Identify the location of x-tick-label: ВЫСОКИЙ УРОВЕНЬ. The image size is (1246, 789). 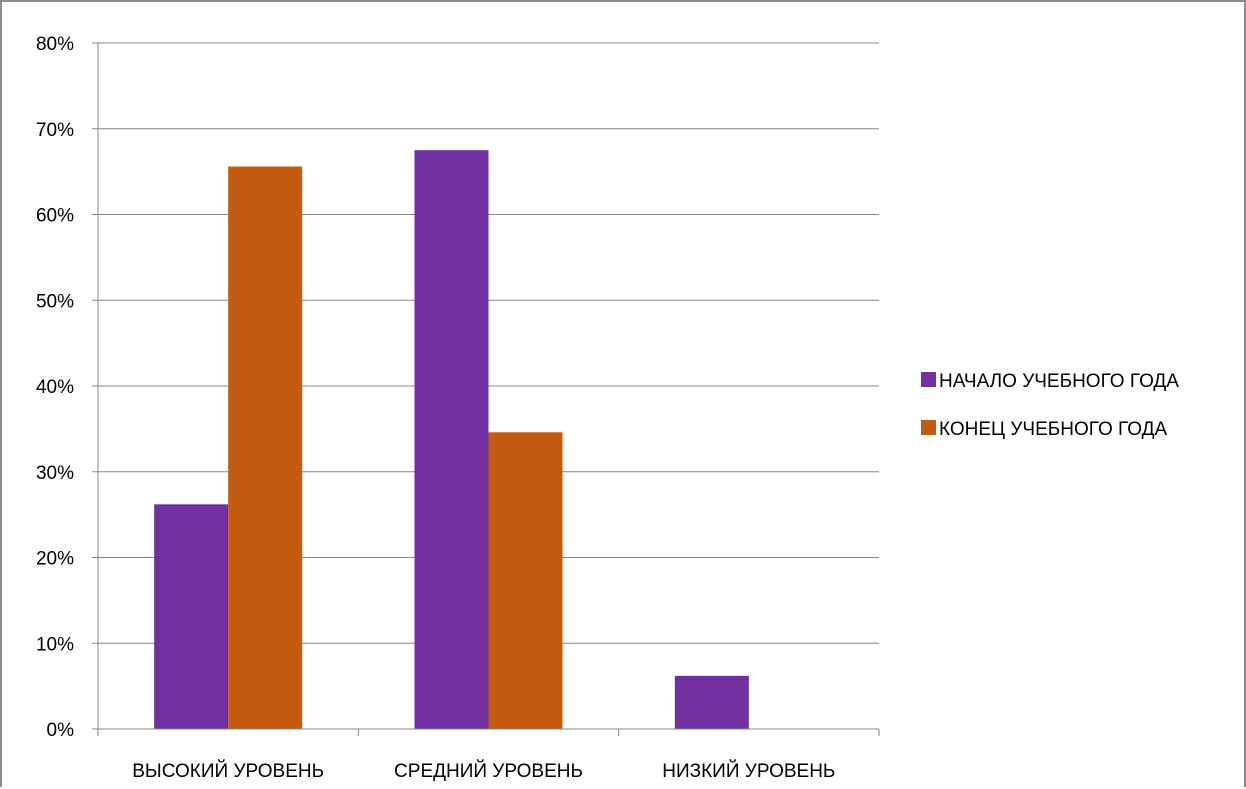
(228, 771).